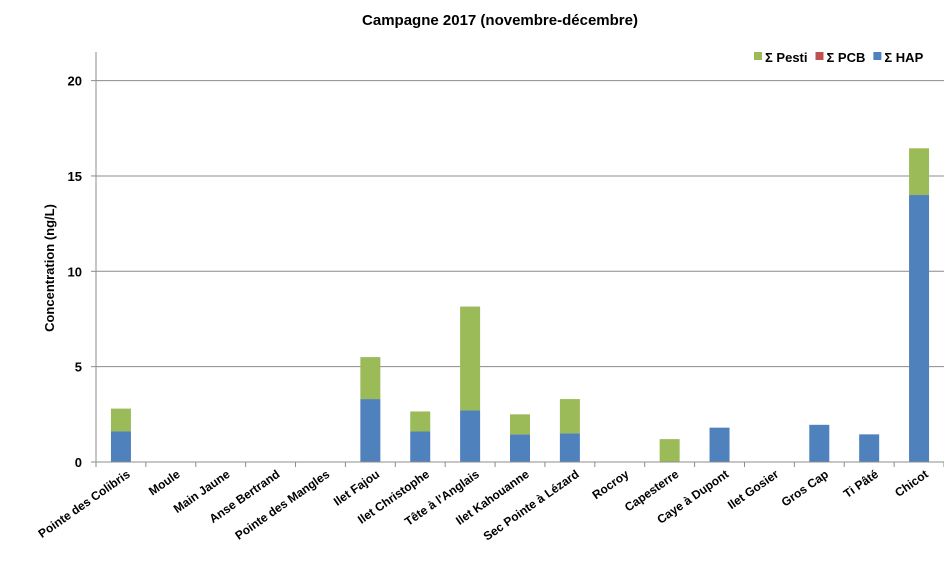 This screenshot has width=944, height=583. I want to click on y-tick-label: 20, so click(75, 81).